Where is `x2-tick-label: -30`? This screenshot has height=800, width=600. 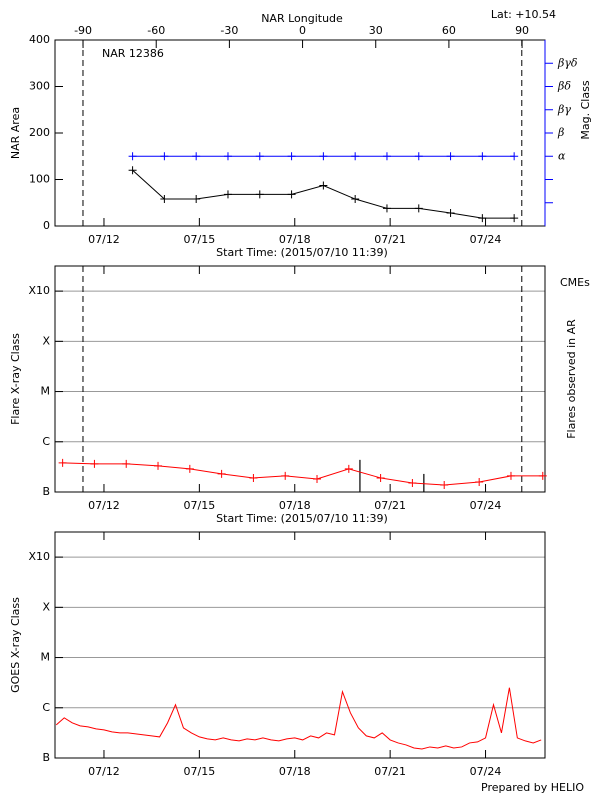 x2-tick-label: -30 is located at coordinates (229, 30).